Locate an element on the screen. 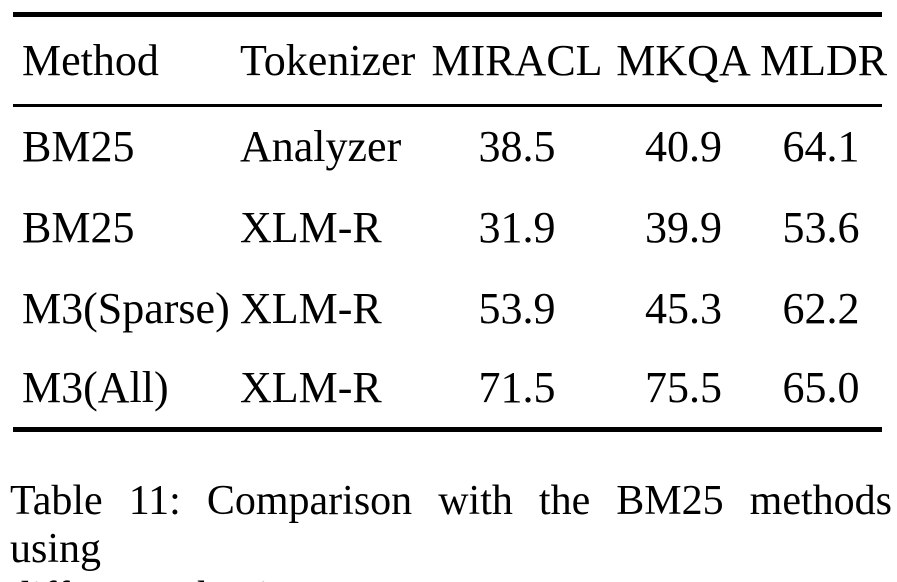 This screenshot has height=582, width=897. value-cell: 40.9 is located at coordinates (683, 147).